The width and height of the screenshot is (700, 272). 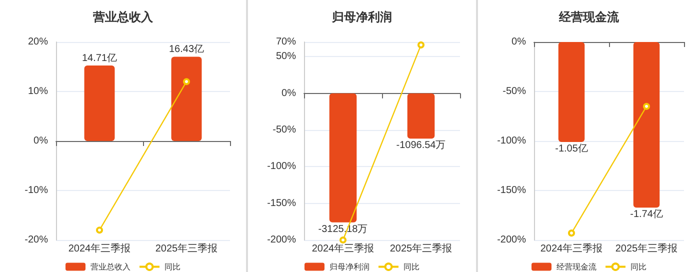 What do you see at coordinates (286, 42) in the screenshot?
I see `y-tick-label: 70%` at bounding box center [286, 42].